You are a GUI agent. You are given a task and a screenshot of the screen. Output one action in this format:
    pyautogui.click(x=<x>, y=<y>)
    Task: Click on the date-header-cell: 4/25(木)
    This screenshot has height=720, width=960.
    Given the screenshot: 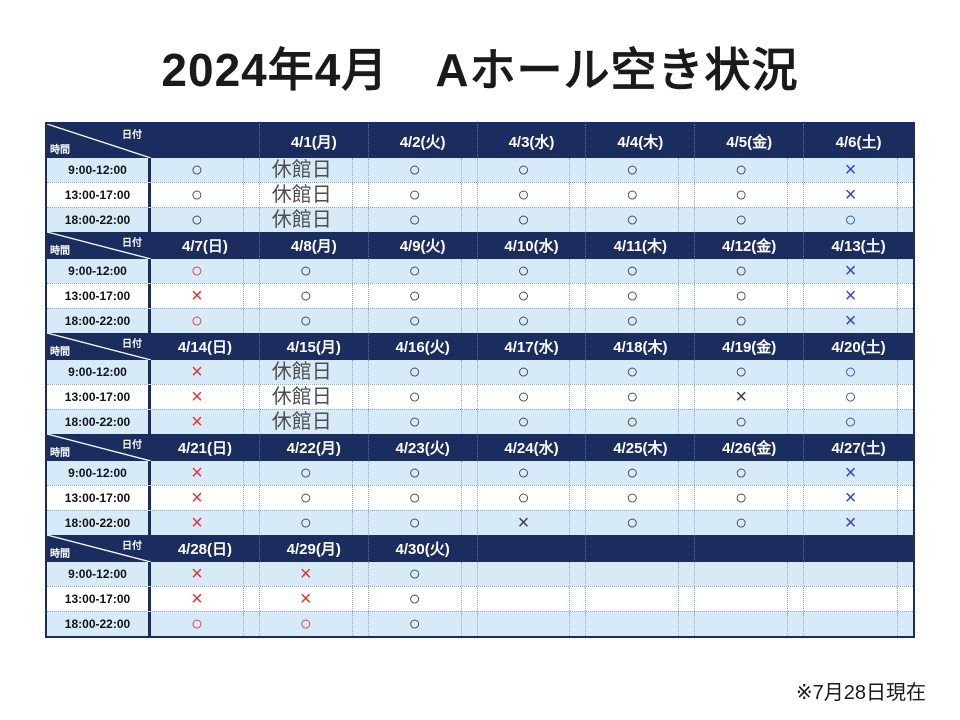 What is the action you would take?
    pyautogui.click(x=641, y=447)
    